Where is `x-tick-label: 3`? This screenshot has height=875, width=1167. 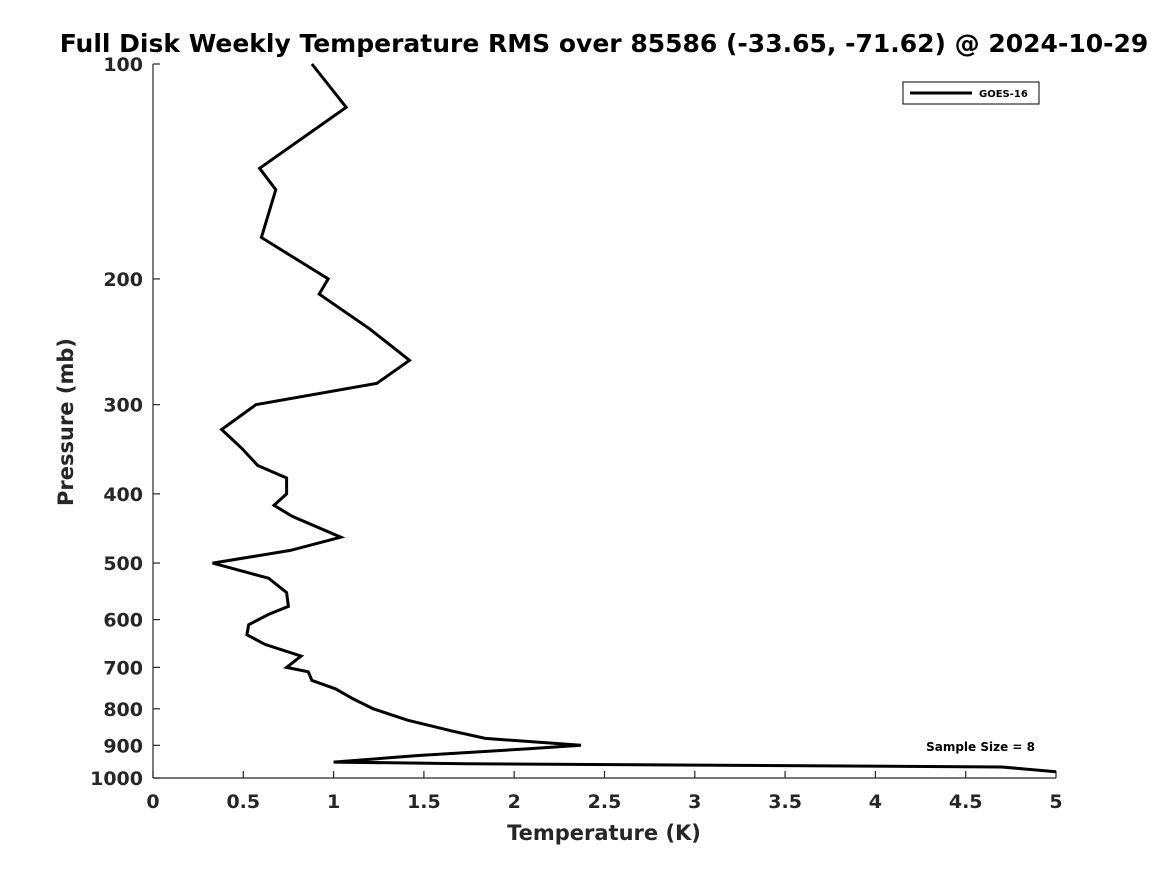
x-tick-label: 3 is located at coordinates (694, 802).